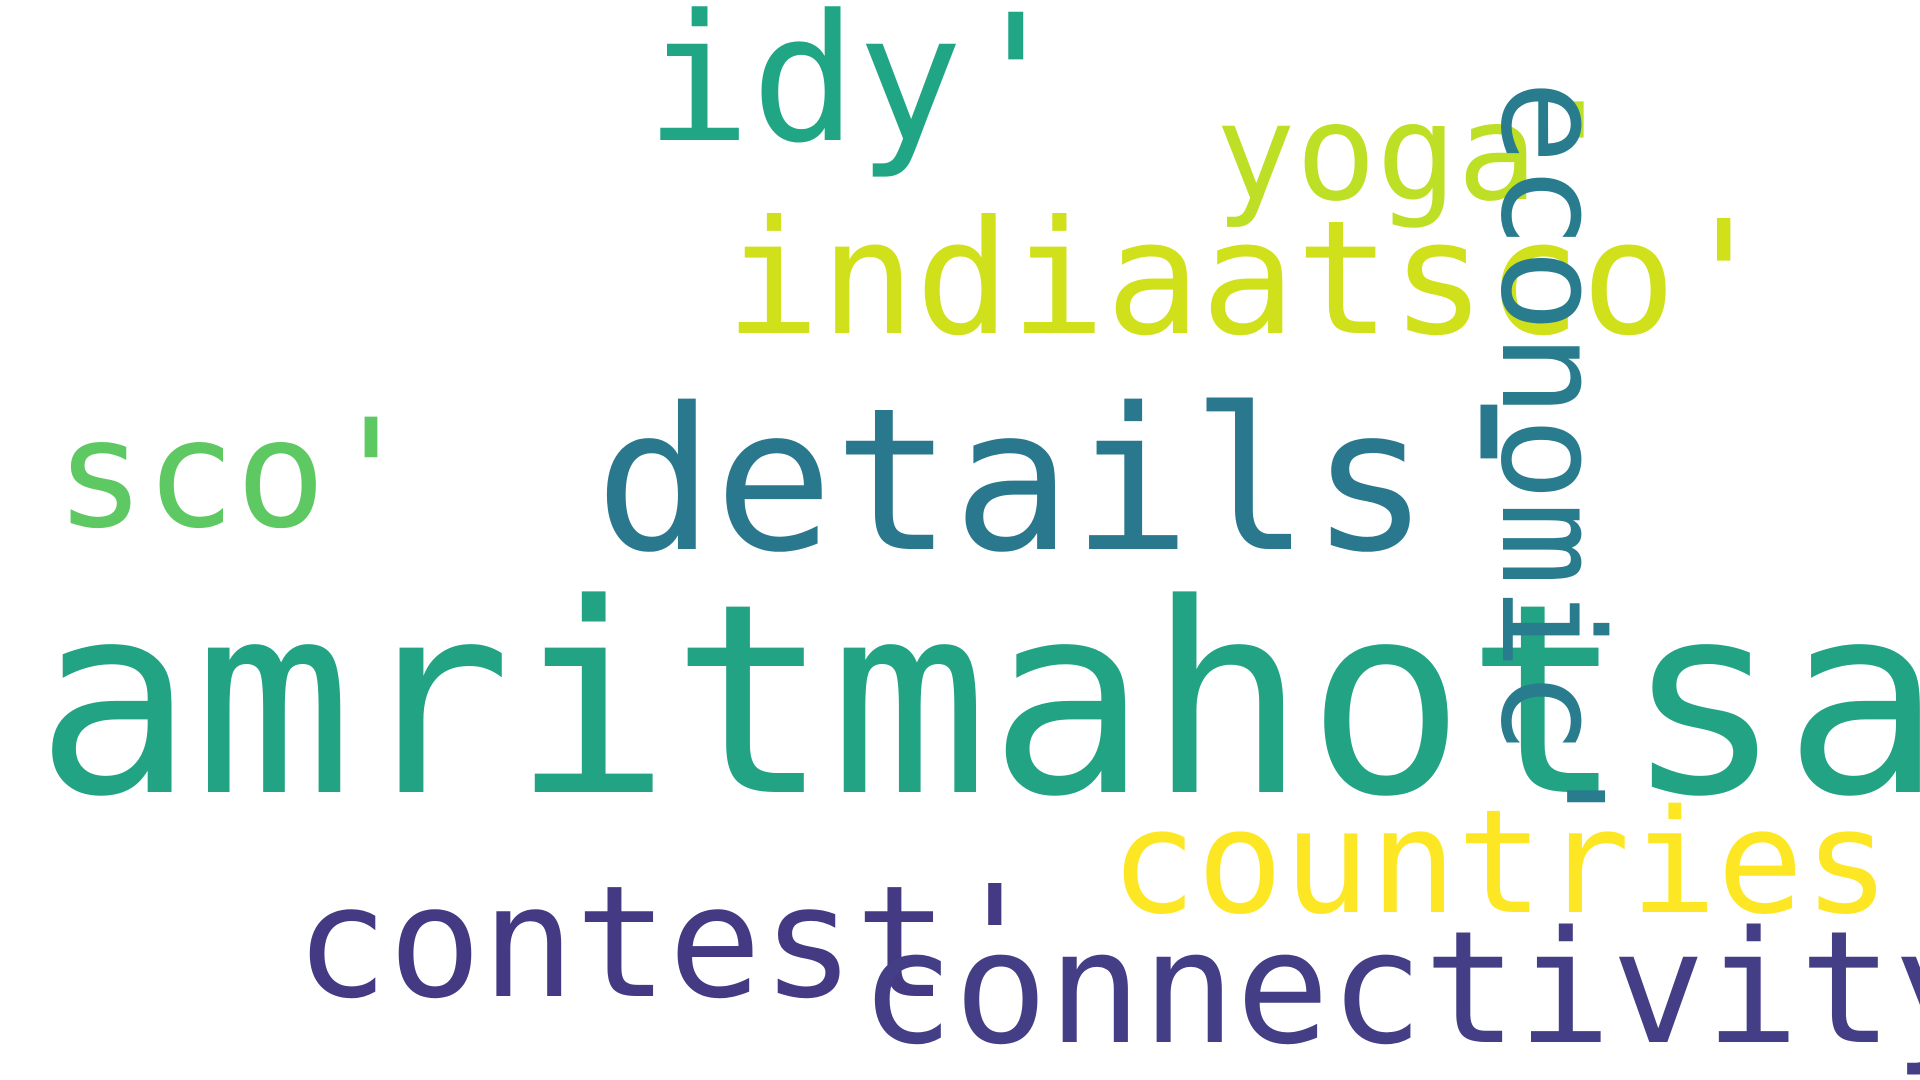 This screenshot has width=1920, height=1080. I want to click on word-connectivity: connectivity', so click(1390, 988).